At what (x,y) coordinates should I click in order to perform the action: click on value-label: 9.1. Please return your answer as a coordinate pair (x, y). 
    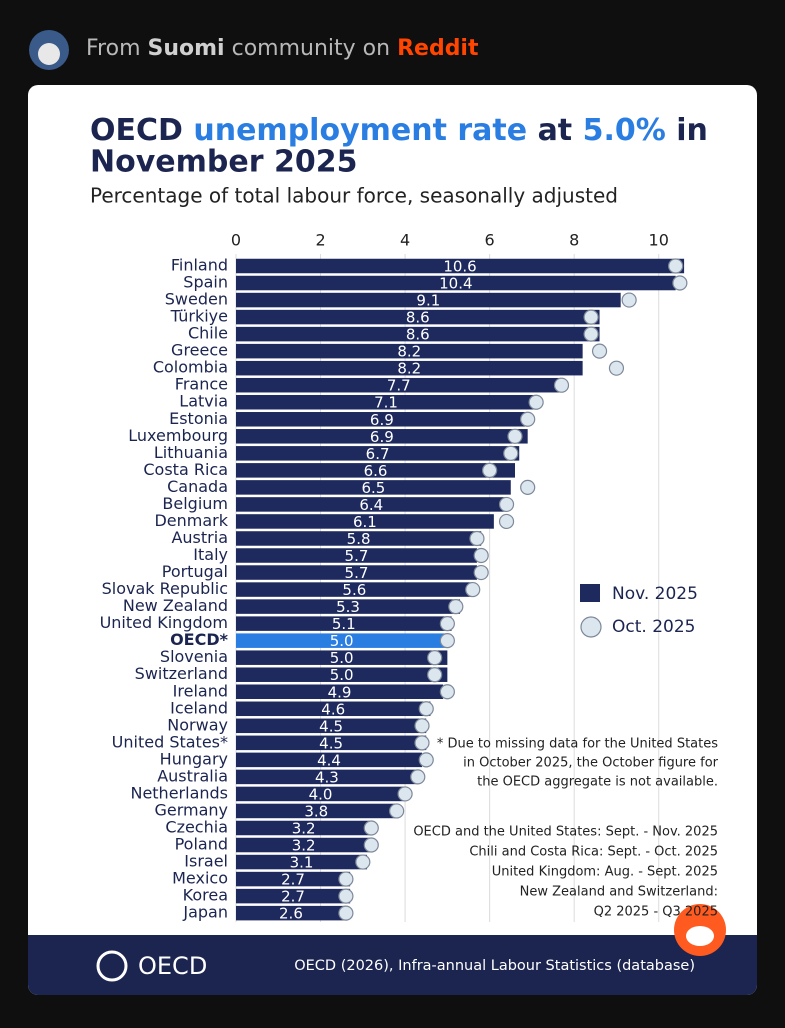
    Looking at the image, I should click on (428, 301).